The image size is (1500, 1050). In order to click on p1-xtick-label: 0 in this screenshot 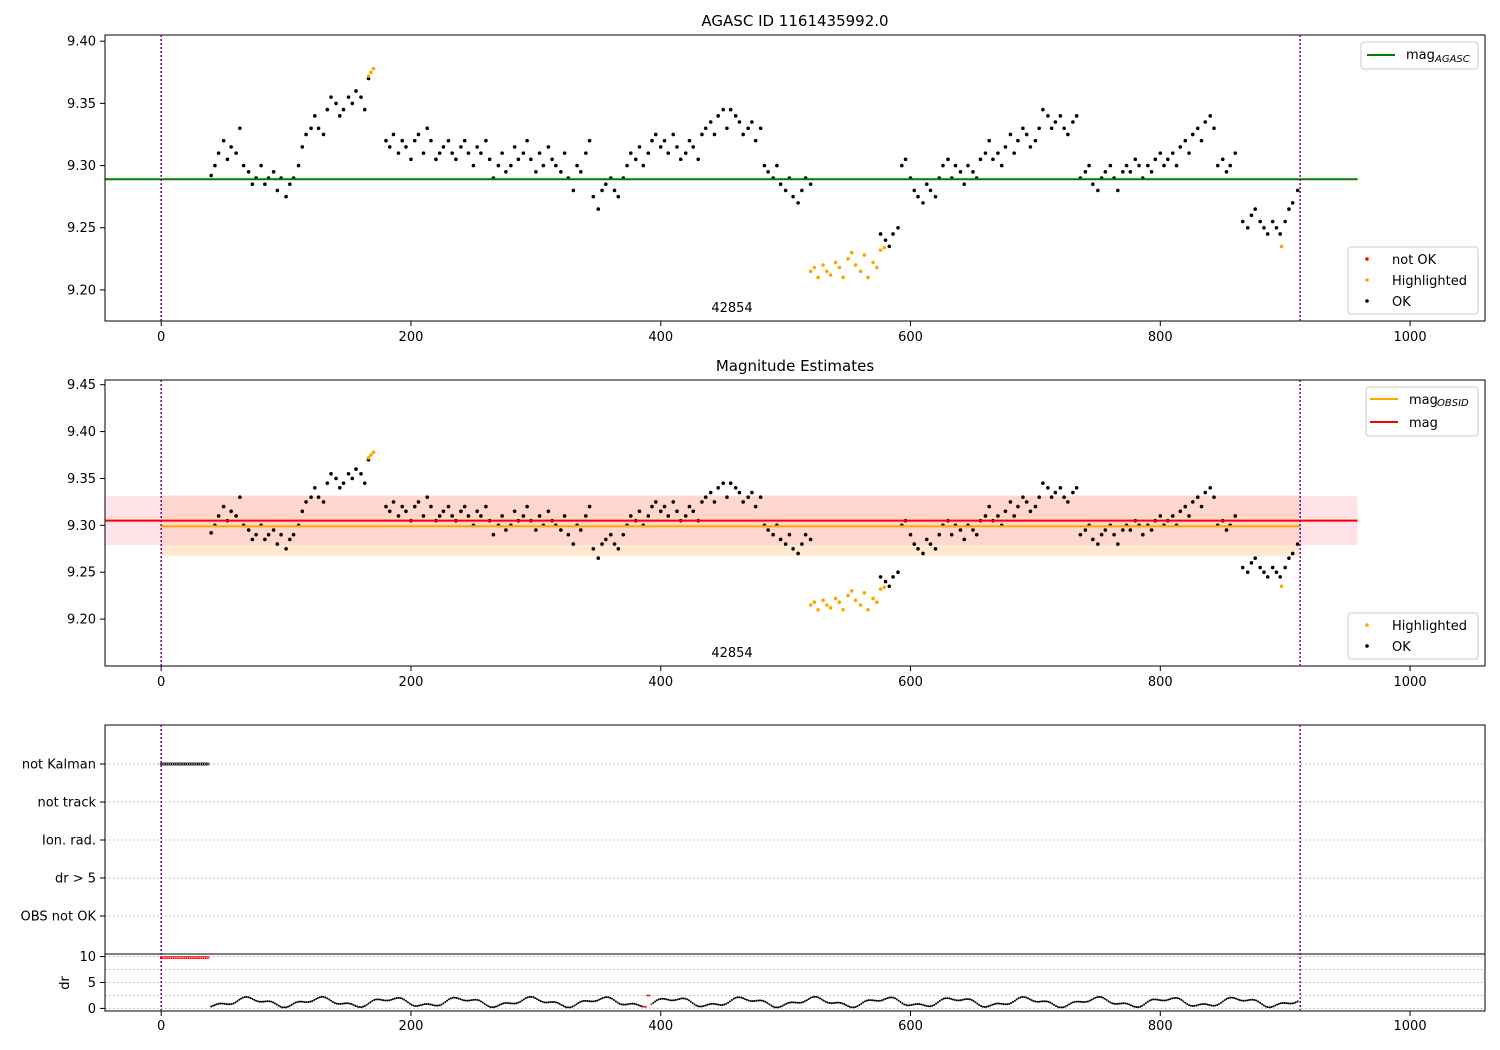, I will do `click(161, 337)`.